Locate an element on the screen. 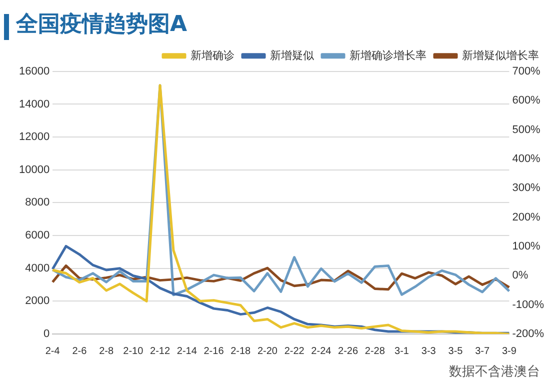 The width and height of the screenshot is (555, 382). x-tick-label: 2-10 is located at coordinates (133, 351).